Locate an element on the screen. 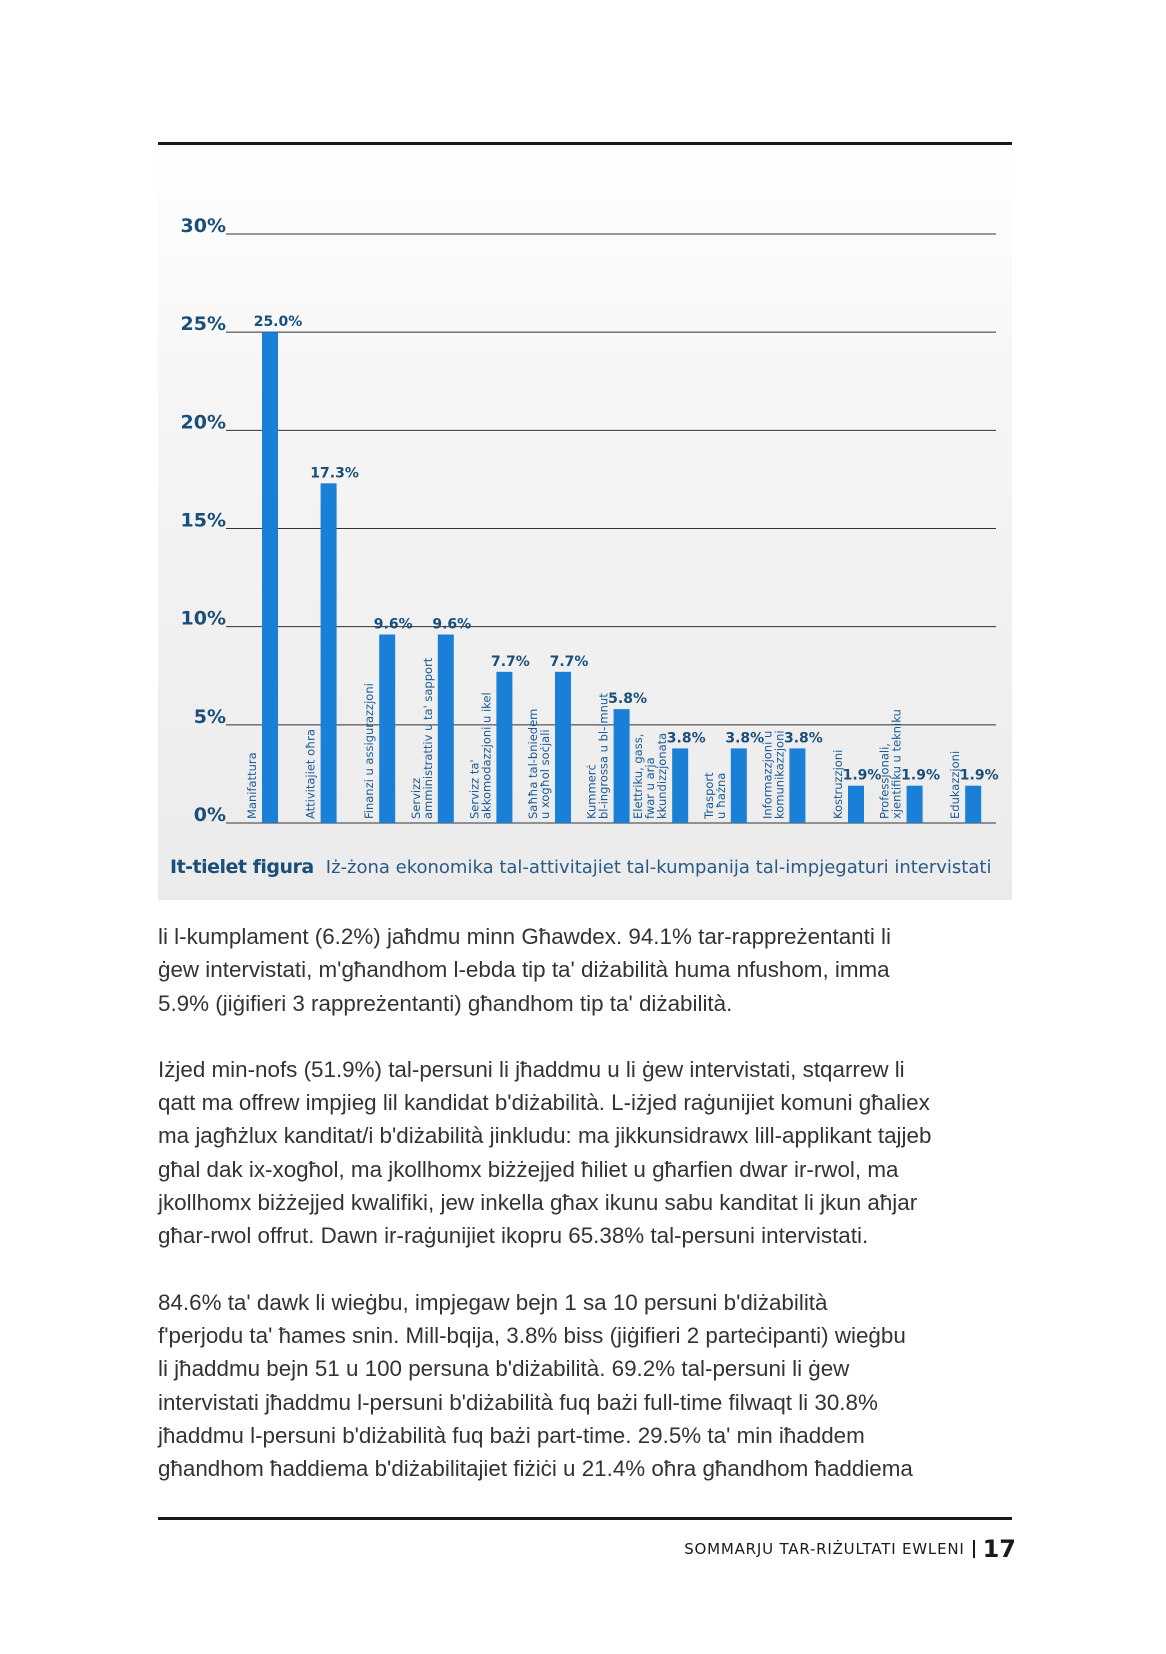  category-label-line: u xogħol soċjali is located at coordinates (545, 774).